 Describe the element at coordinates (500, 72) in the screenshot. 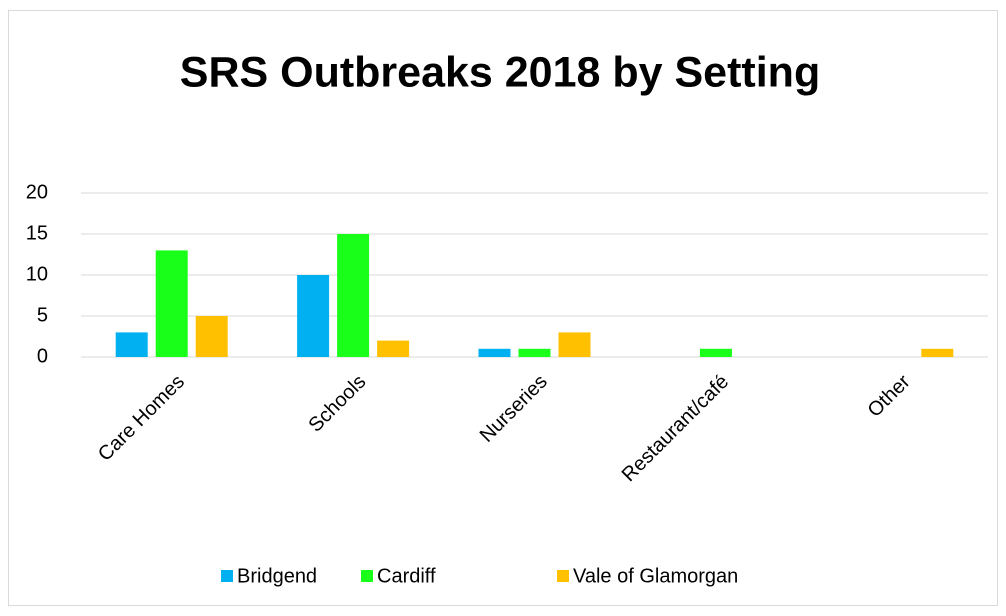

I see `chart-title: SRS Outbreaks 2018 by Setting` at that location.